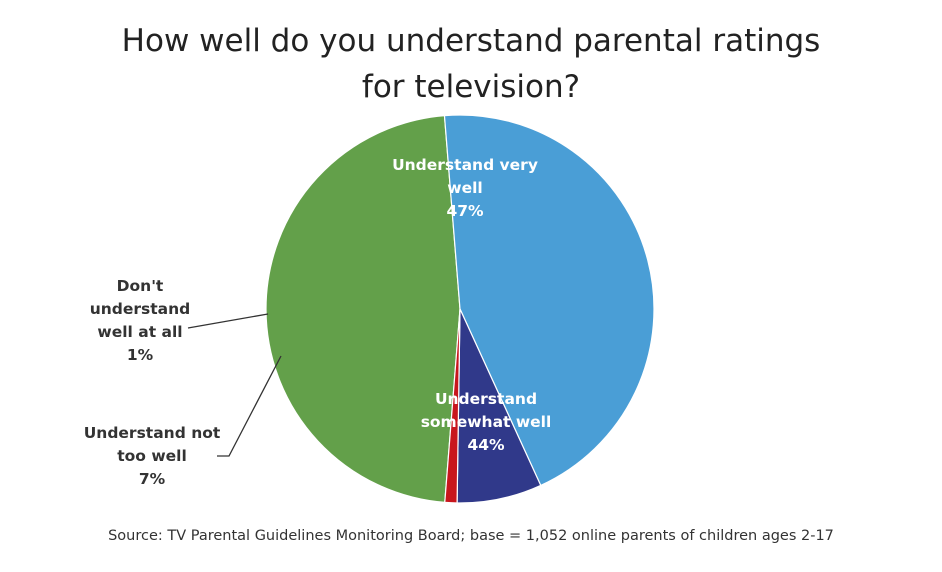 This screenshot has width=942, height=572. I want to click on slice-label-line: Understand, so click(486, 399).